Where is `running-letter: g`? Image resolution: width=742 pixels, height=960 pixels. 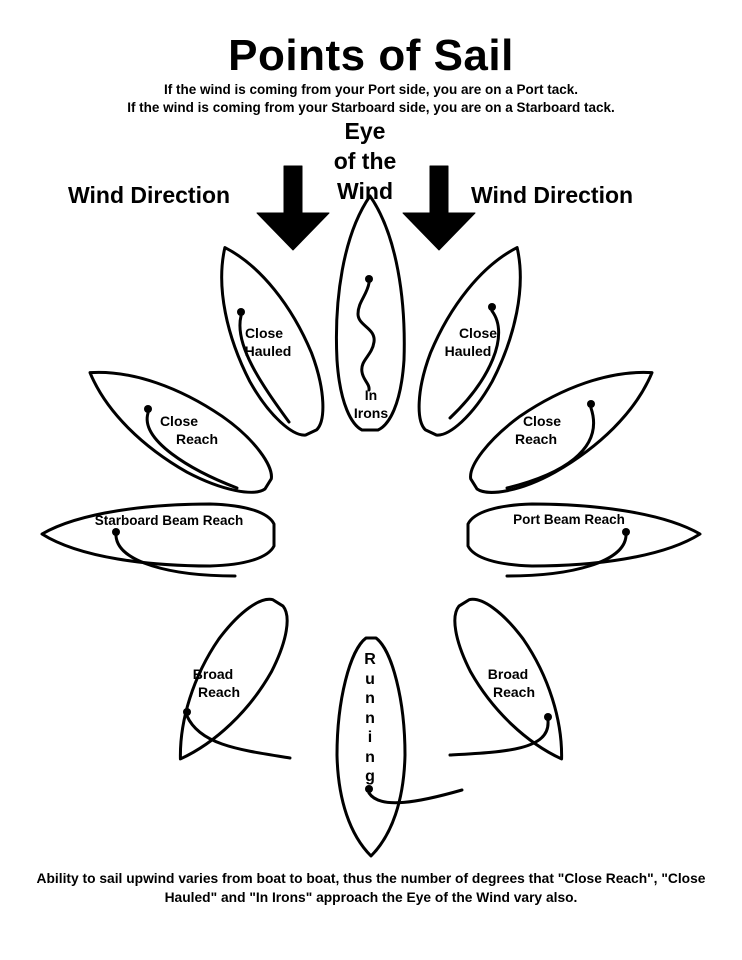 running-letter: g is located at coordinates (370, 776).